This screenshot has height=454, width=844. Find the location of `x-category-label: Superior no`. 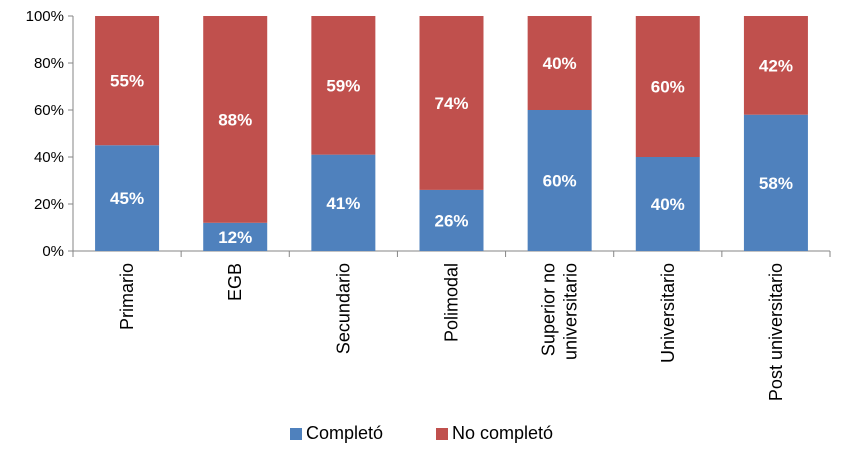

x-category-label: Superior no is located at coordinates (549, 309).